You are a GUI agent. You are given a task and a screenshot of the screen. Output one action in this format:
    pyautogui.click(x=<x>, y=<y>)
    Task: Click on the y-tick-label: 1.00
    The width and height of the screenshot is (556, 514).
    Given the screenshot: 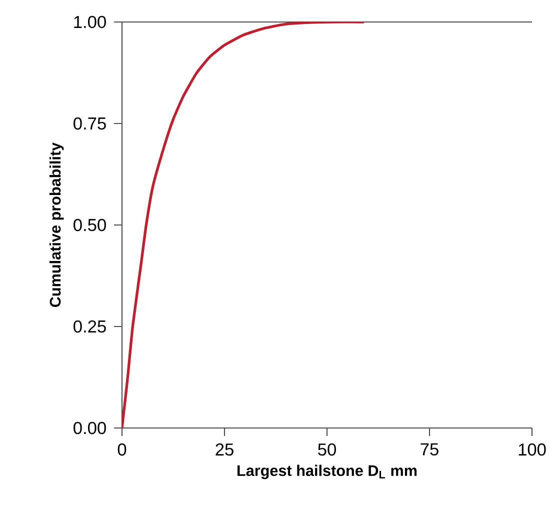 What is the action you would take?
    pyautogui.click(x=90, y=22)
    